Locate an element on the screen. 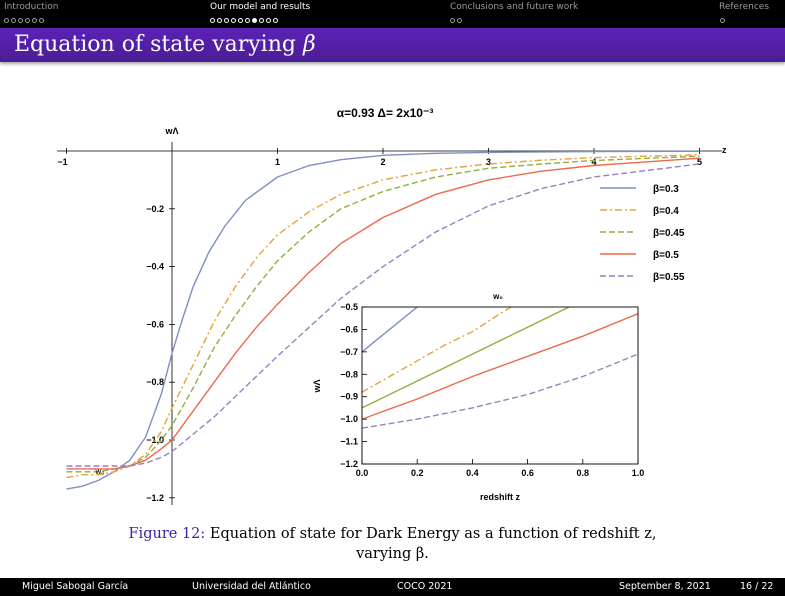  inset-y-tick-label: −0.5 is located at coordinates (349, 307).